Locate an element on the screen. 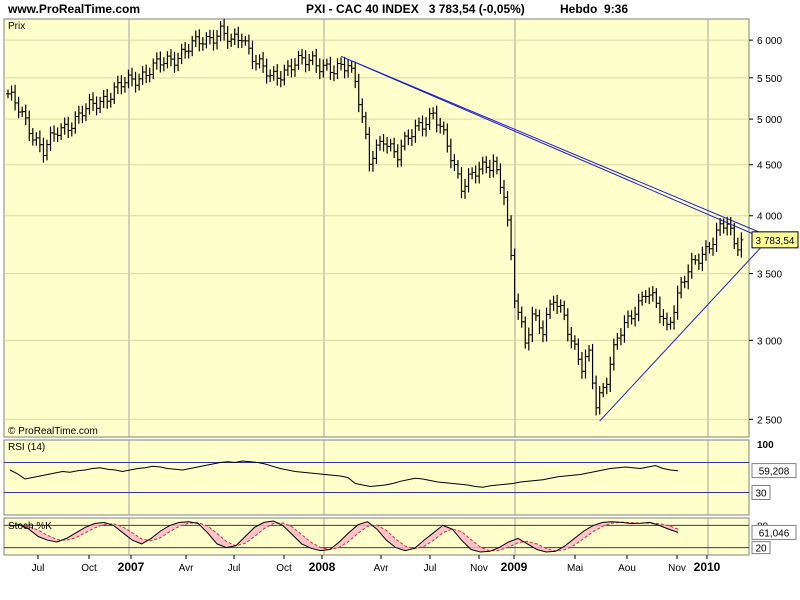 This screenshot has width=800, height=600. rsi-tick-box is located at coordinates (761, 492).